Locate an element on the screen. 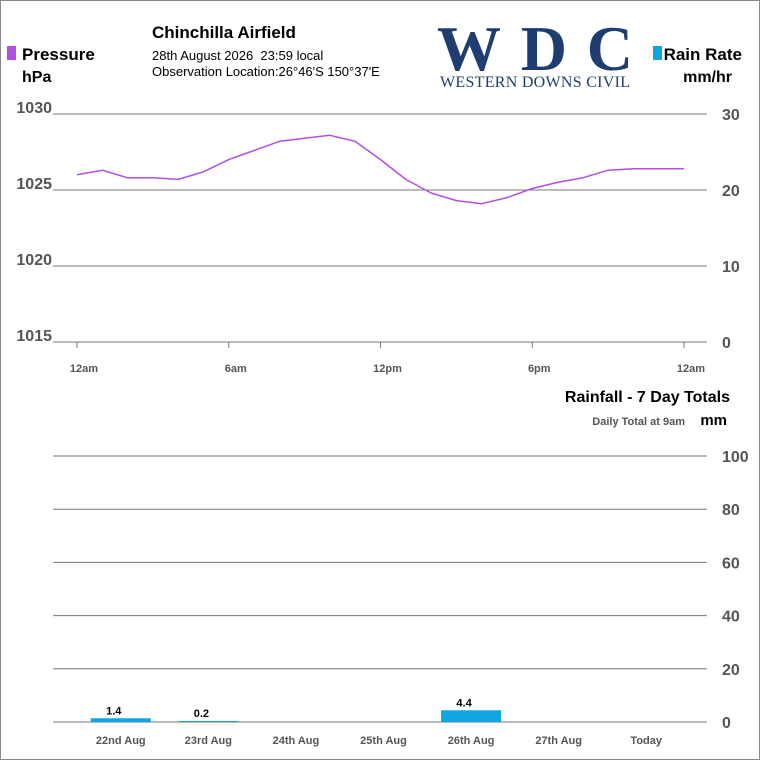 The height and width of the screenshot is (760, 760). data-label: 1.4 is located at coordinates (114, 711).